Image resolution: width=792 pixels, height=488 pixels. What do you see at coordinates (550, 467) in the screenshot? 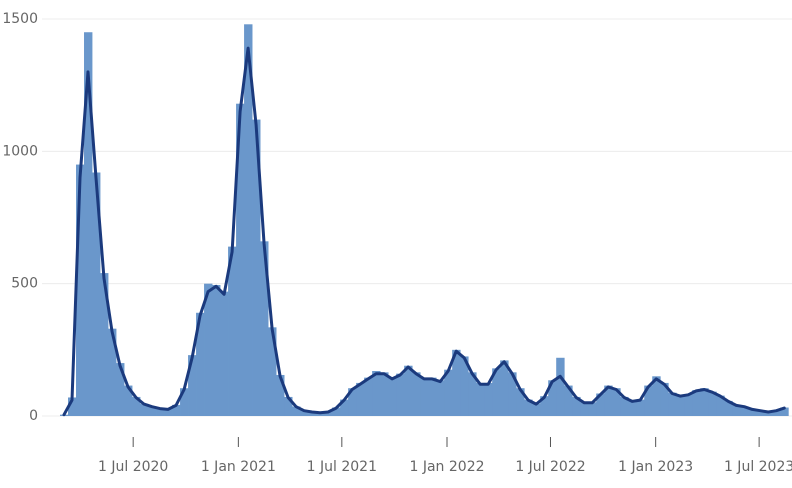
I see `x-tick-label: 1 Jul 2022` at bounding box center [550, 467].